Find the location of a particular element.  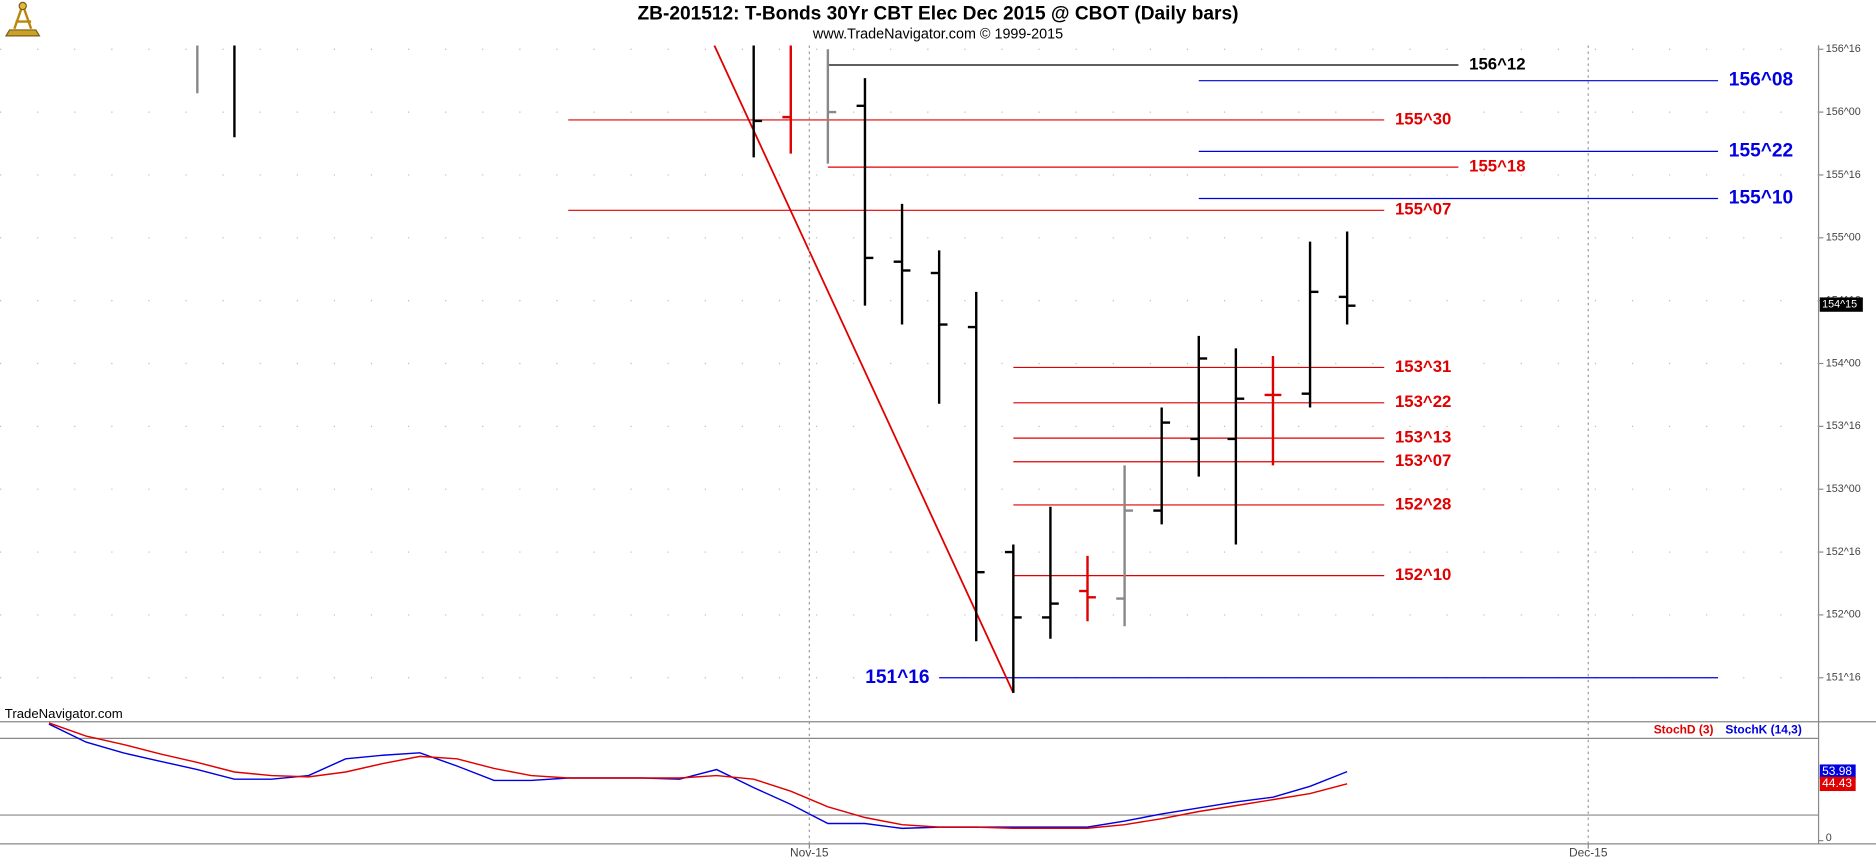

level-label: 156^12 is located at coordinates (1497, 63).